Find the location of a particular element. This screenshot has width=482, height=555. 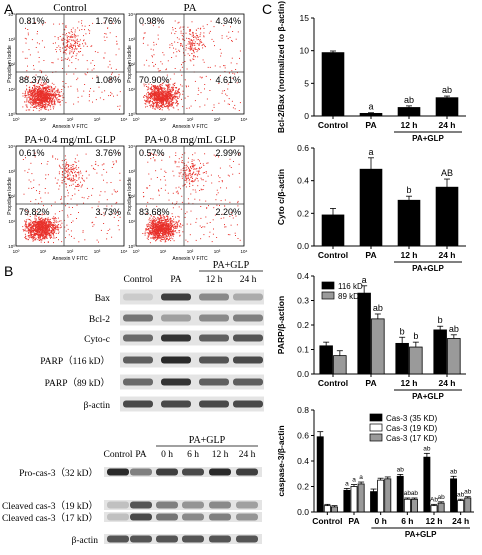

flow-x-tick-label: 10⁴ is located at coordinates (124, 251).